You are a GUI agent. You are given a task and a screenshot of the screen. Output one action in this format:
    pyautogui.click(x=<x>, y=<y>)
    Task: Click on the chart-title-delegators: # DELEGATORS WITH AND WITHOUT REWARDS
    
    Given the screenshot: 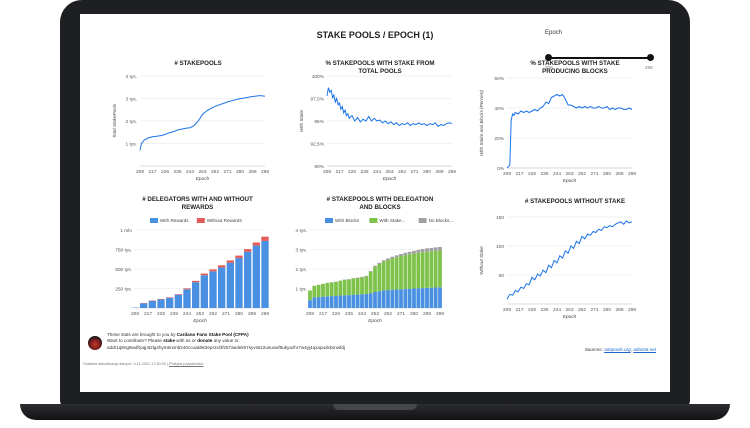 What is the action you would take?
    pyautogui.click(x=197, y=203)
    